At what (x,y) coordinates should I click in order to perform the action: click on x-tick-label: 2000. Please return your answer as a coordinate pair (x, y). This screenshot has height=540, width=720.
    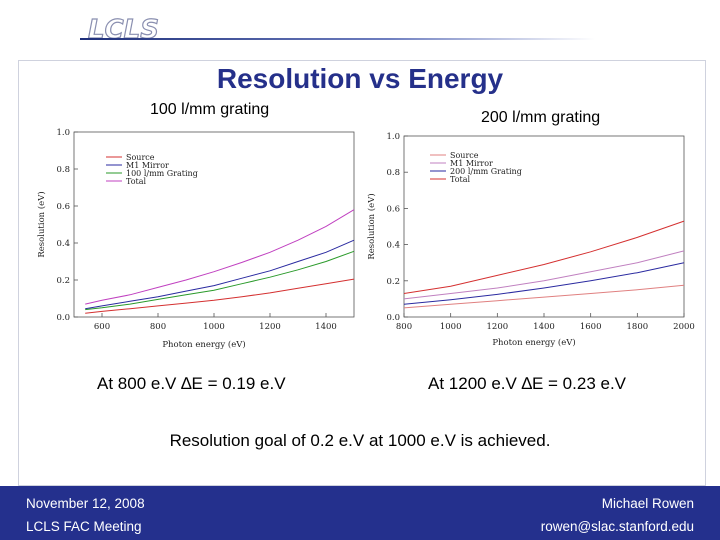
    Looking at the image, I should click on (684, 327).